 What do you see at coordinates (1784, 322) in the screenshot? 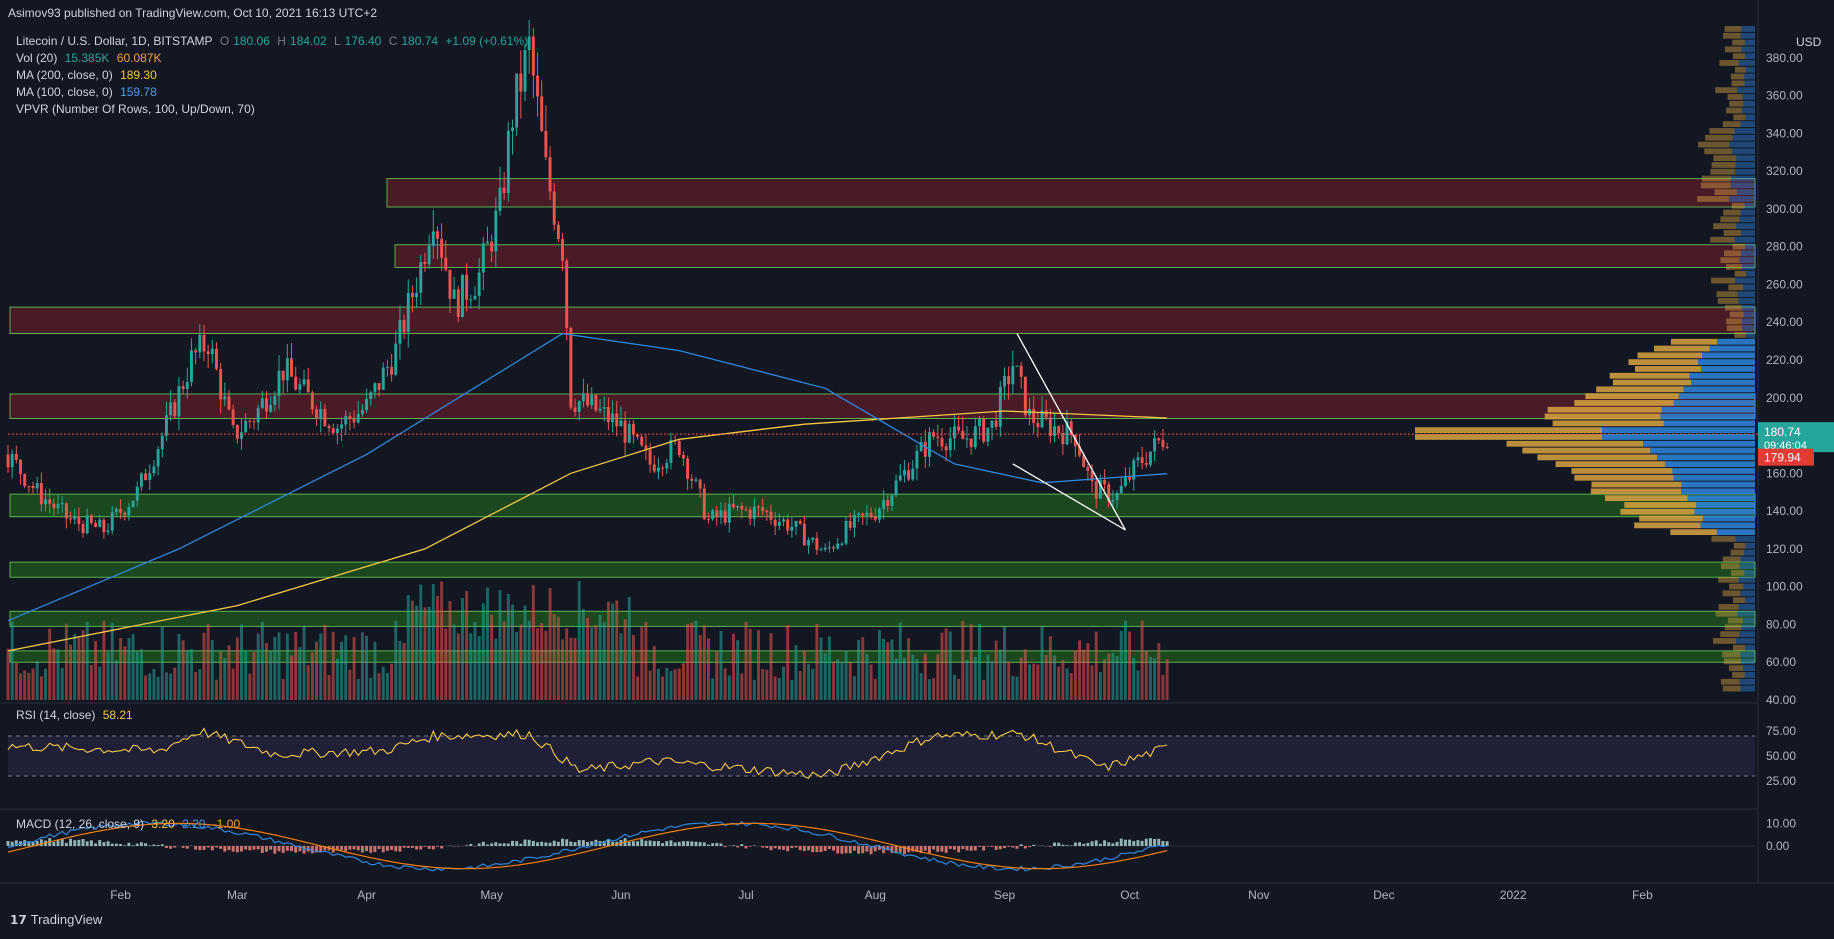
I see `price-tick-label: 240.00` at bounding box center [1784, 322].